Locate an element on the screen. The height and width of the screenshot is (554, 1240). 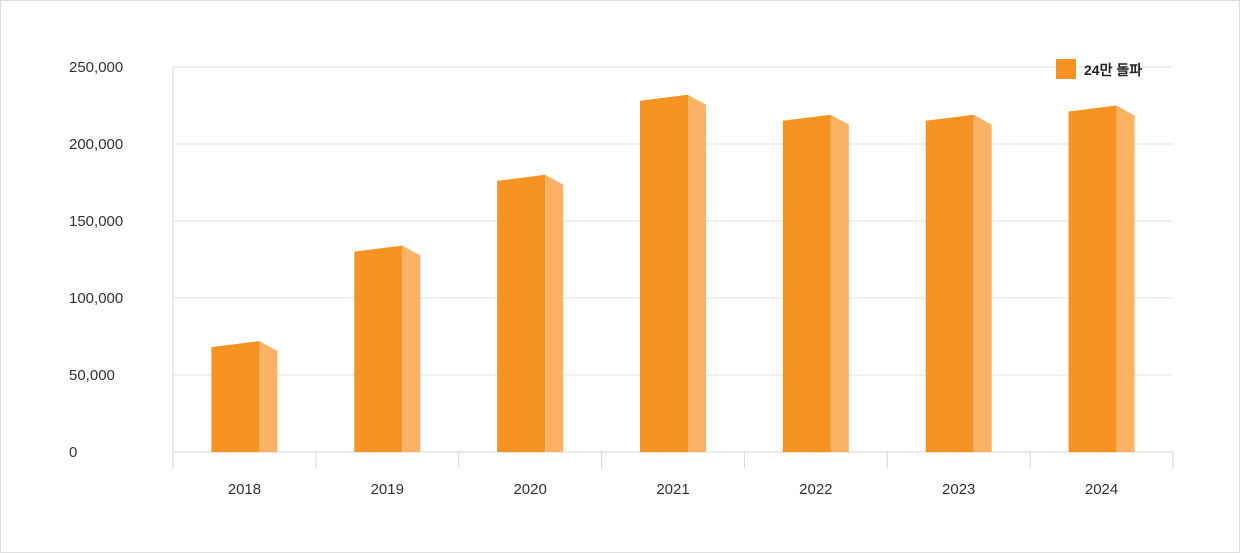
legend-swatch is located at coordinates (1066, 69).